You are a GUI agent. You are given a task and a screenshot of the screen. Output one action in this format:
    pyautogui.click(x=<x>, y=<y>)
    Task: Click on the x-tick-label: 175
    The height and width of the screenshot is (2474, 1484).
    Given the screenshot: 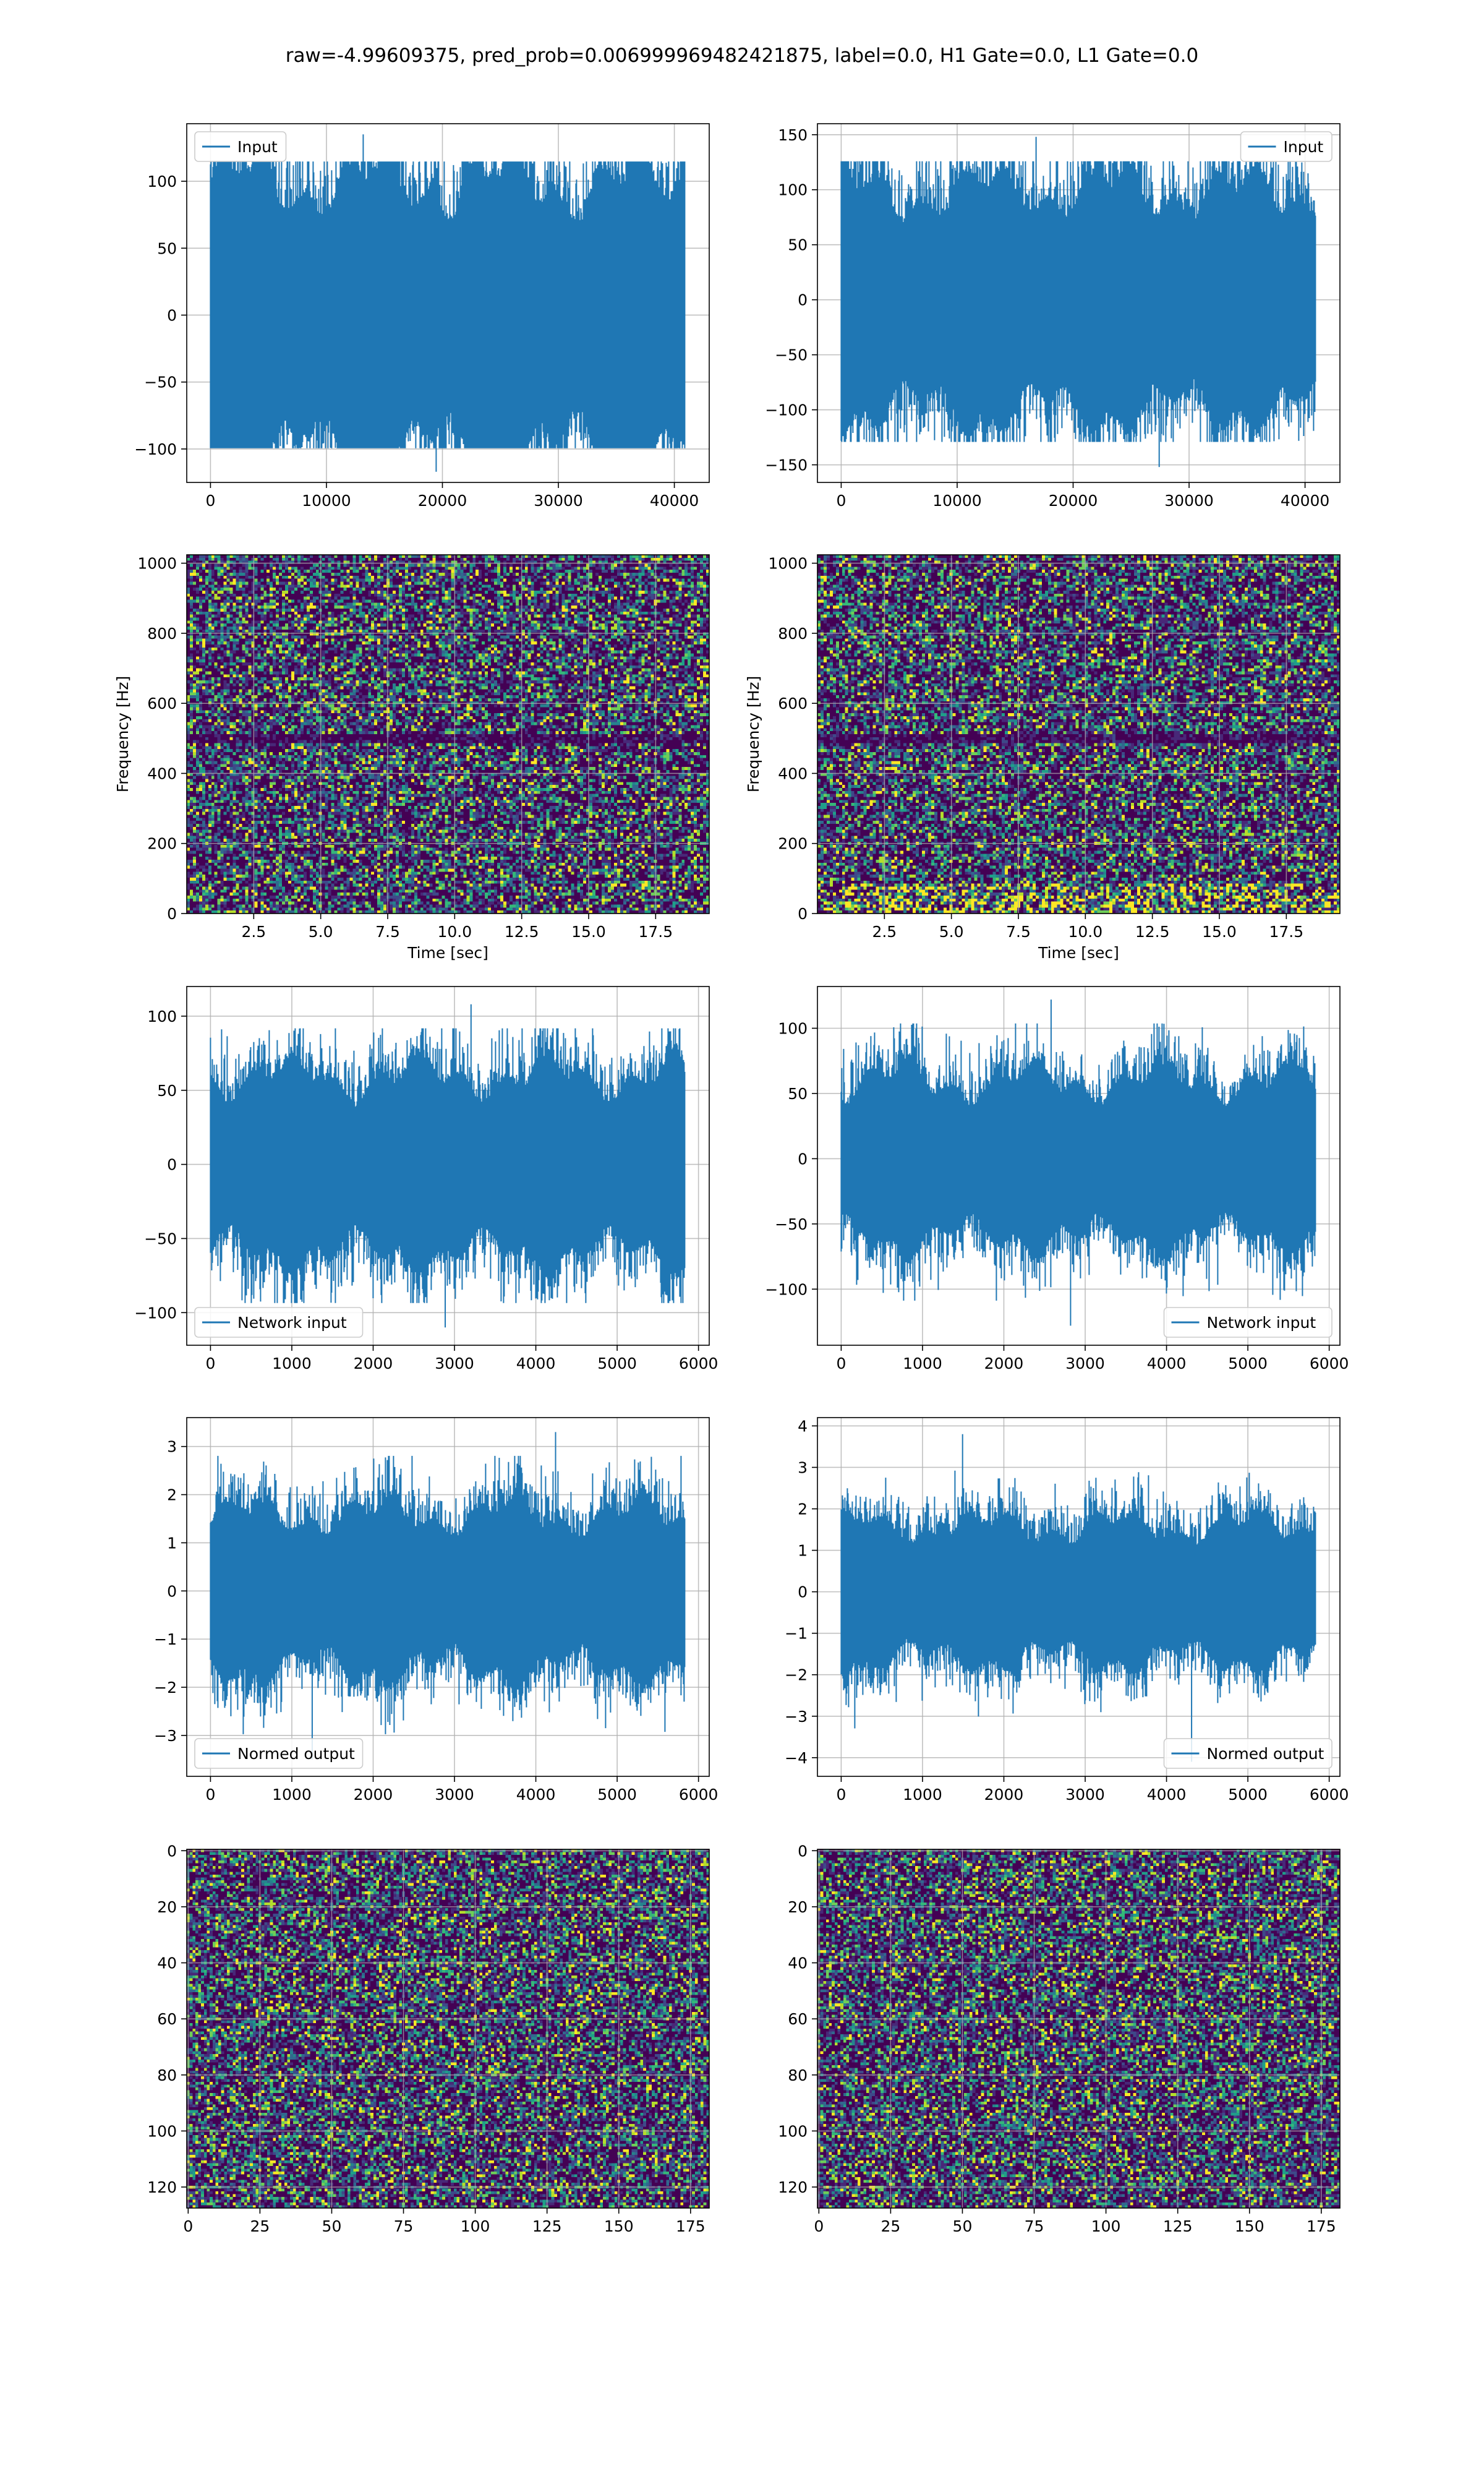 What is the action you would take?
    pyautogui.click(x=1321, y=2226)
    